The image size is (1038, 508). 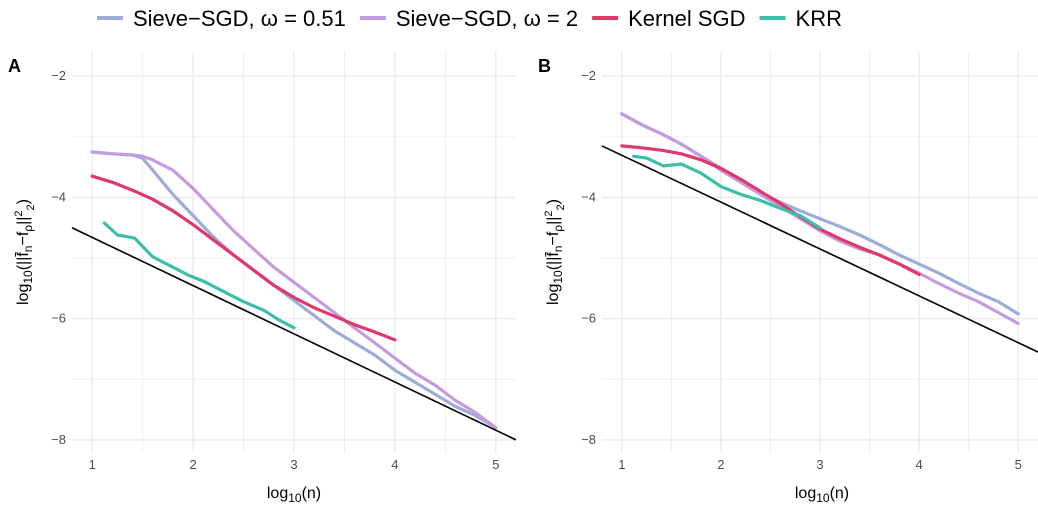 What do you see at coordinates (544, 66) in the screenshot?
I see `panel-label: B` at bounding box center [544, 66].